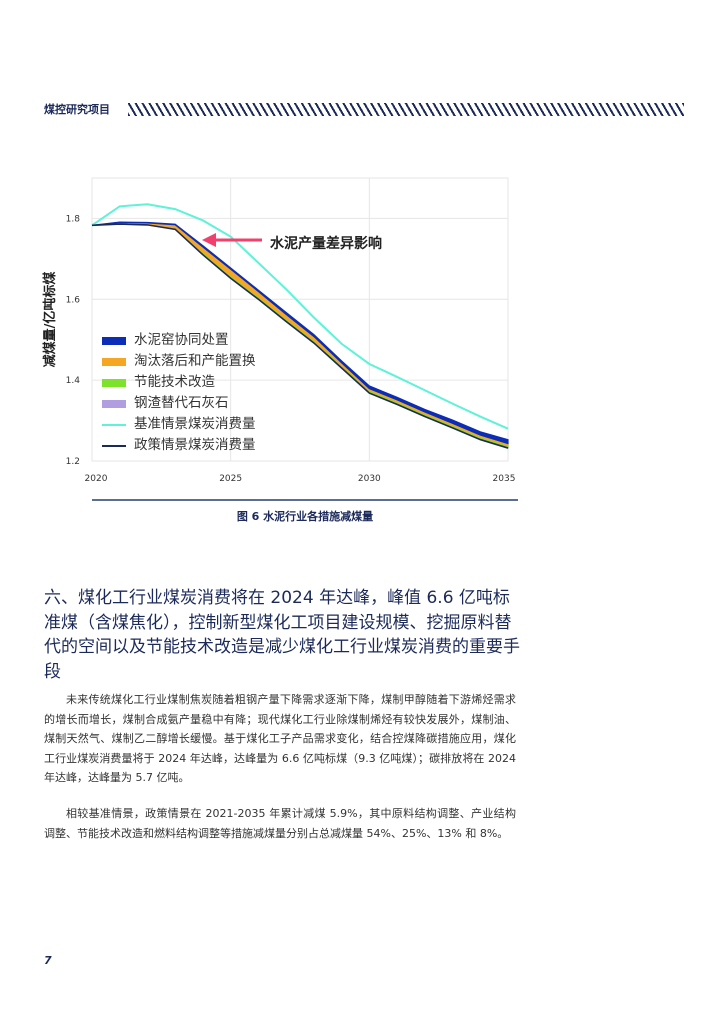 The width and height of the screenshot is (724, 1024). What do you see at coordinates (73, 381) in the screenshot?
I see `y-tick-label: 1.4` at bounding box center [73, 381].